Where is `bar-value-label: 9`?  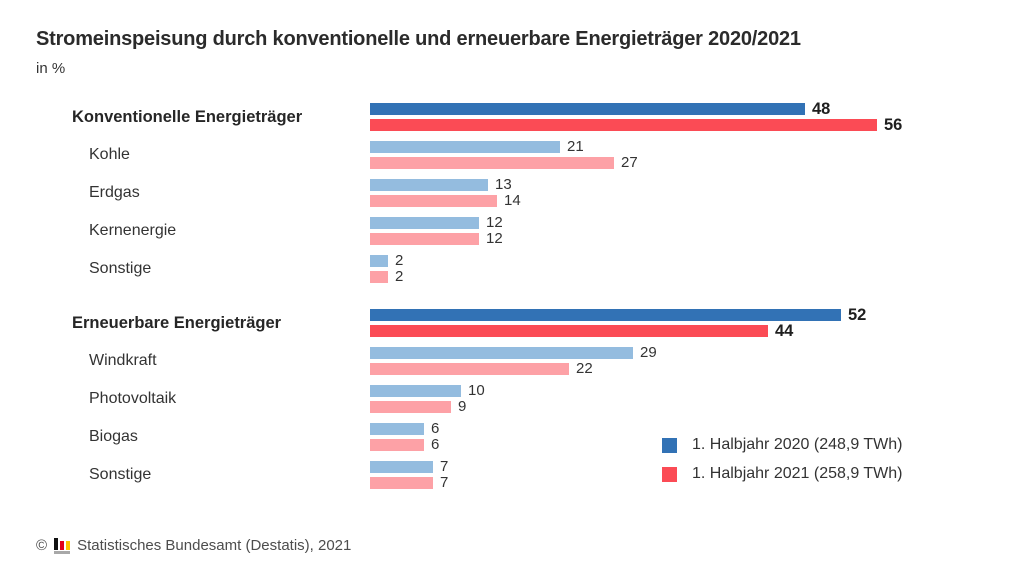 bar-value-label: 9 is located at coordinates (462, 406).